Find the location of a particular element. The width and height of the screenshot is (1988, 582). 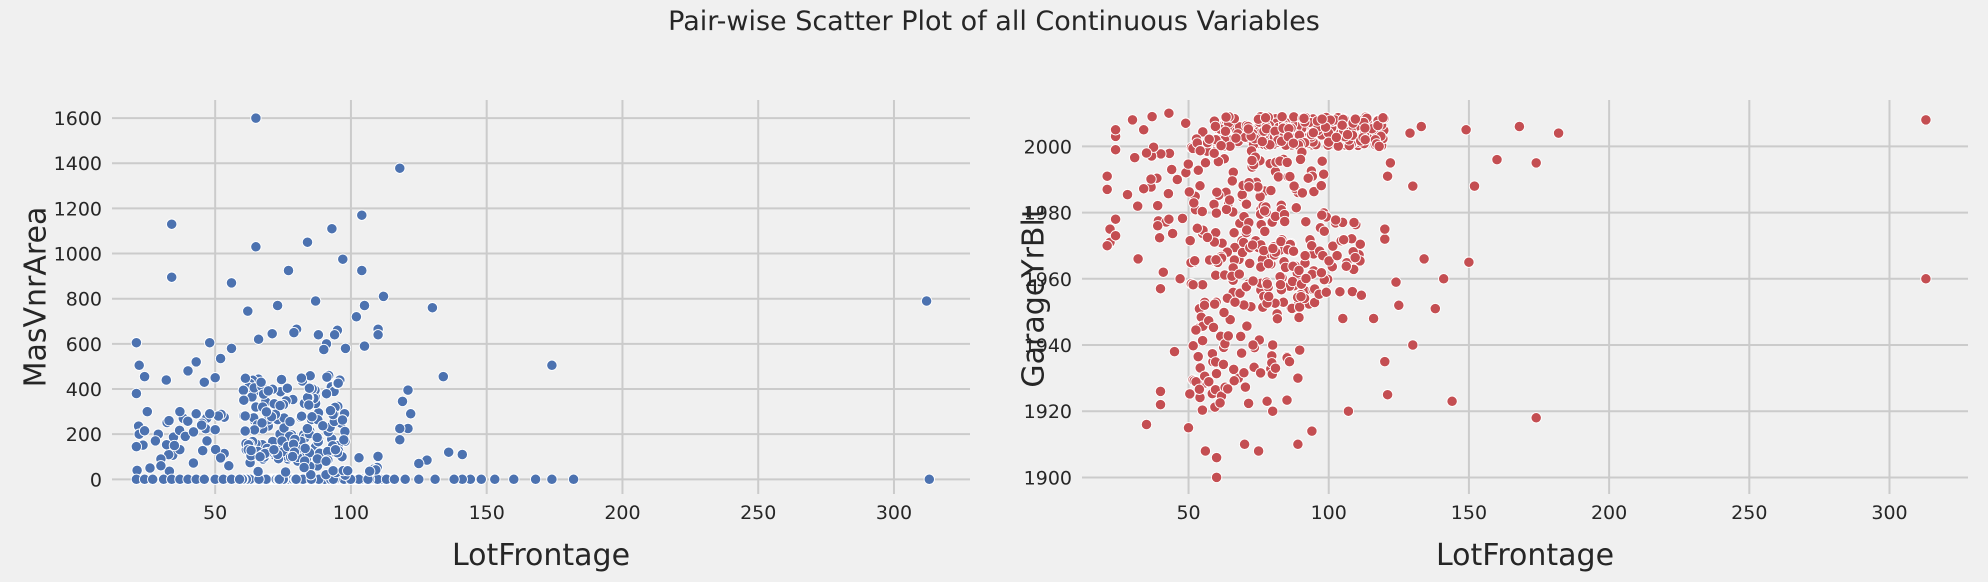

y-tick-label: 200 is located at coordinates (84, 435).